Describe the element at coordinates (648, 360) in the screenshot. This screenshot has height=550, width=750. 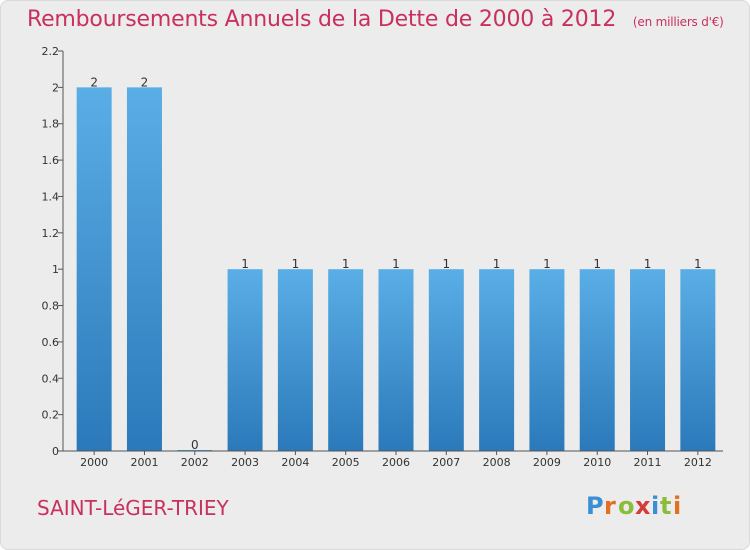
I see `bar-2011` at that location.